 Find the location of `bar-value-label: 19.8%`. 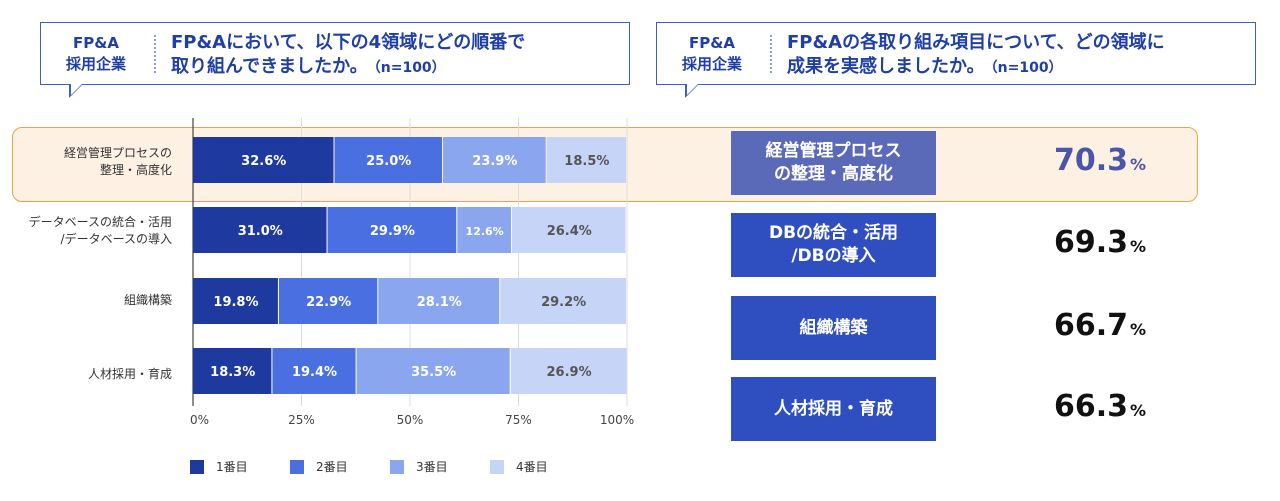

bar-value-label: 19.8% is located at coordinates (235, 302).